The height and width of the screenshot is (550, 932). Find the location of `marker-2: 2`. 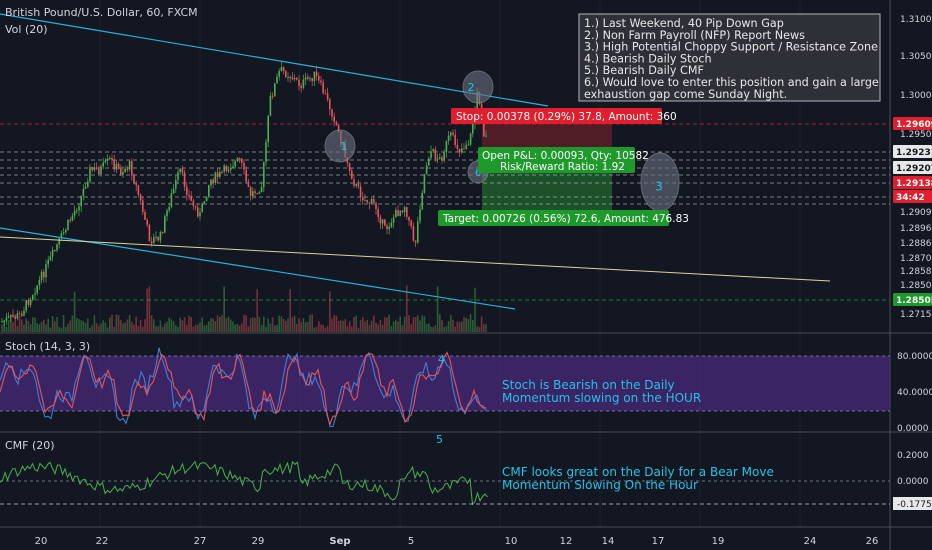

marker-2: 2 is located at coordinates (478, 87).